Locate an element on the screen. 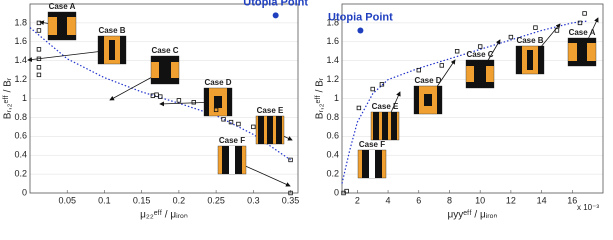 This screenshot has height=240, width=613. x-tick-label: 12 is located at coordinates (511, 200).